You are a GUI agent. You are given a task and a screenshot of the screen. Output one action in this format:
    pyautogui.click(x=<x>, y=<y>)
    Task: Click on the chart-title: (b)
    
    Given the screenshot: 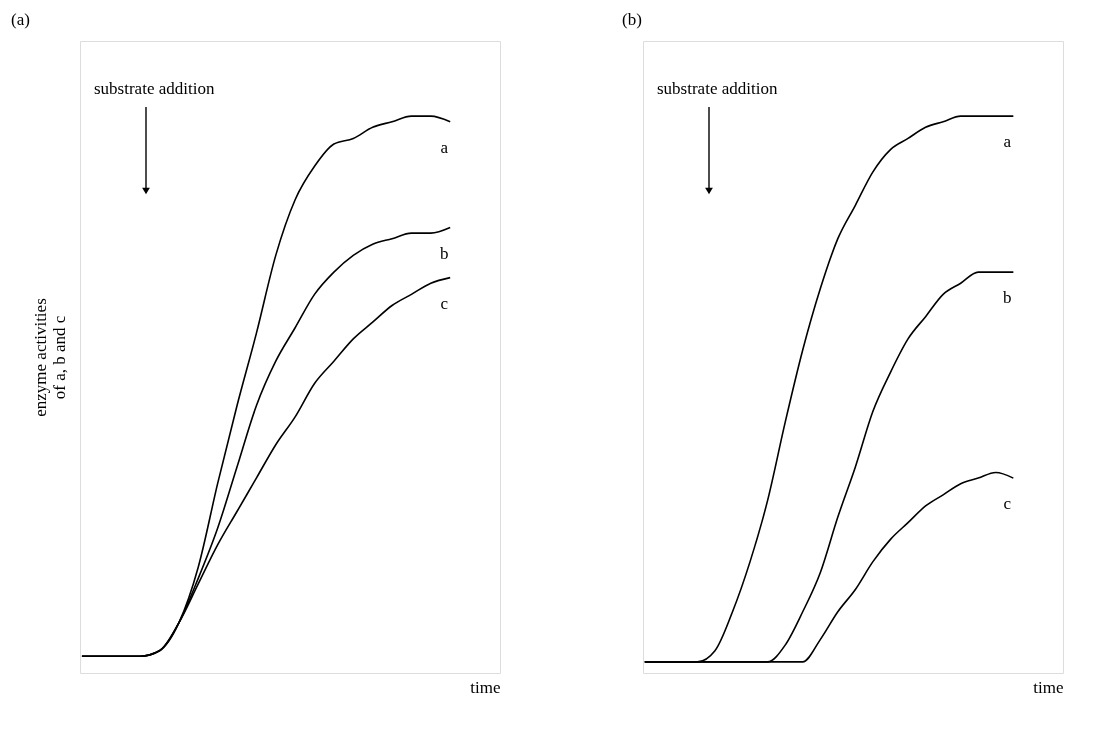 What is the action you would take?
    pyautogui.click(x=632, y=19)
    